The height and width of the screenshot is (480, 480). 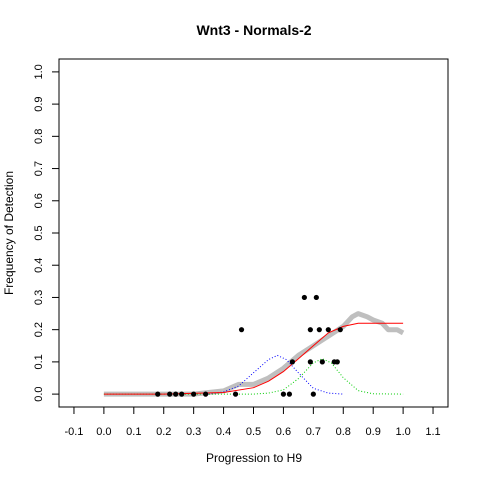 I want to click on x-tick-label: 0.8, so click(x=343, y=432).